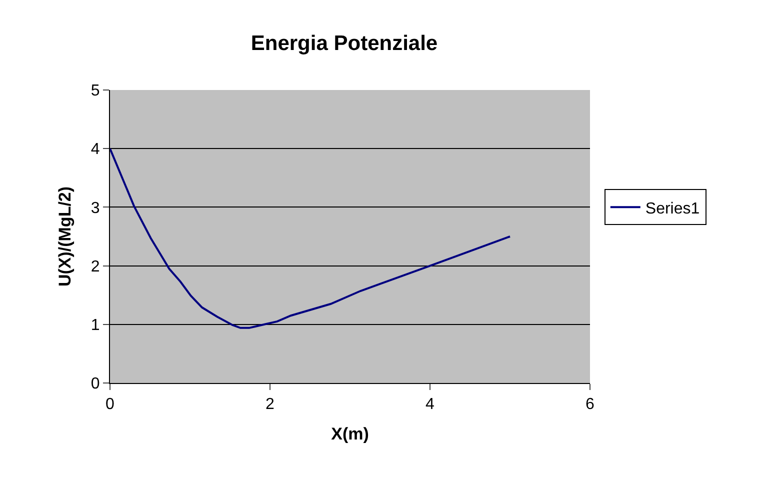 The height and width of the screenshot is (503, 765). What do you see at coordinates (344, 43) in the screenshot?
I see `chart-title: Energia Potenziale` at bounding box center [344, 43].